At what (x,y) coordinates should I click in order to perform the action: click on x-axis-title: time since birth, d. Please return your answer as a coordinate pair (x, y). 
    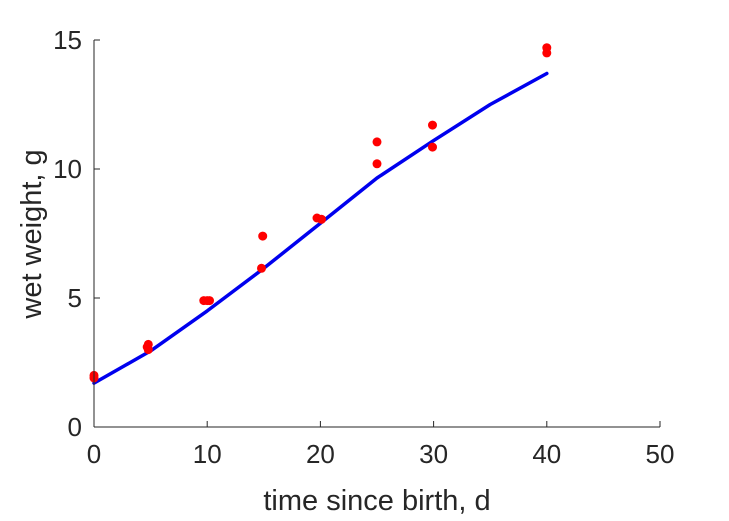
    Looking at the image, I should click on (376, 501).